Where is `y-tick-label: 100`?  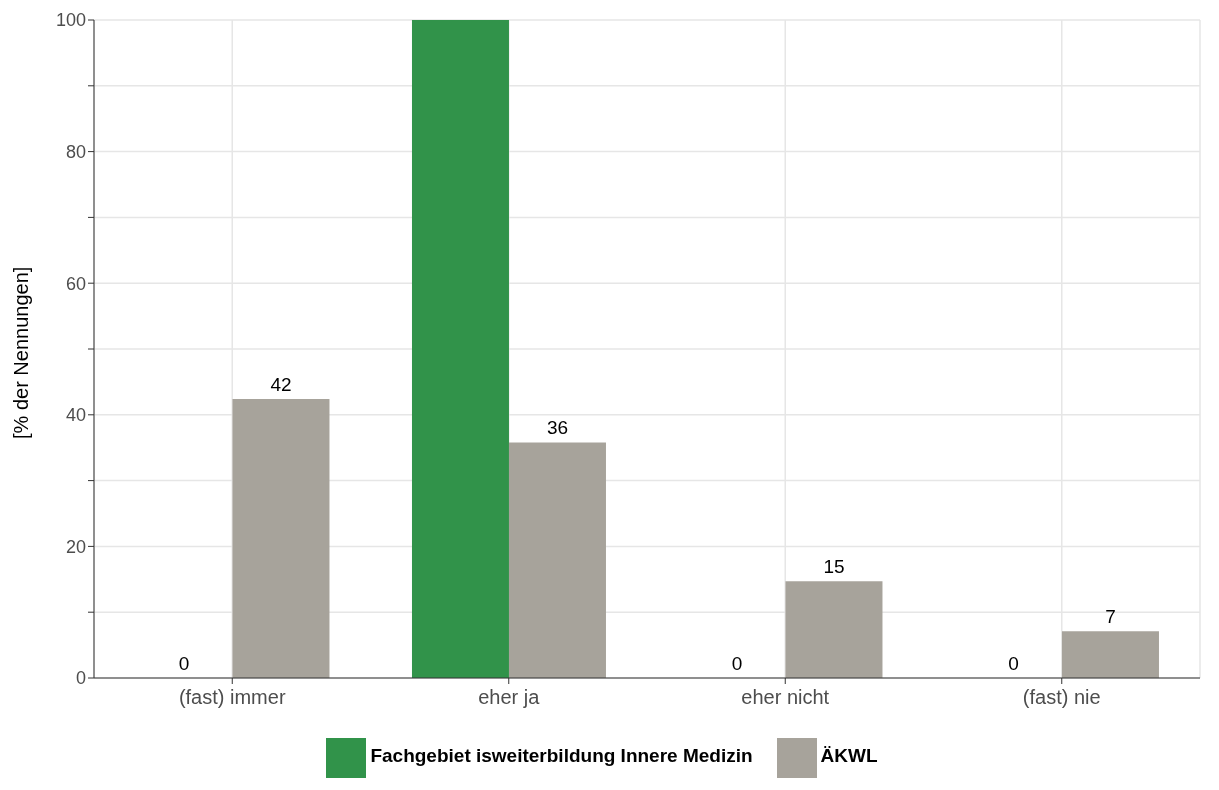
y-tick-label: 100 is located at coordinates (70, 20).